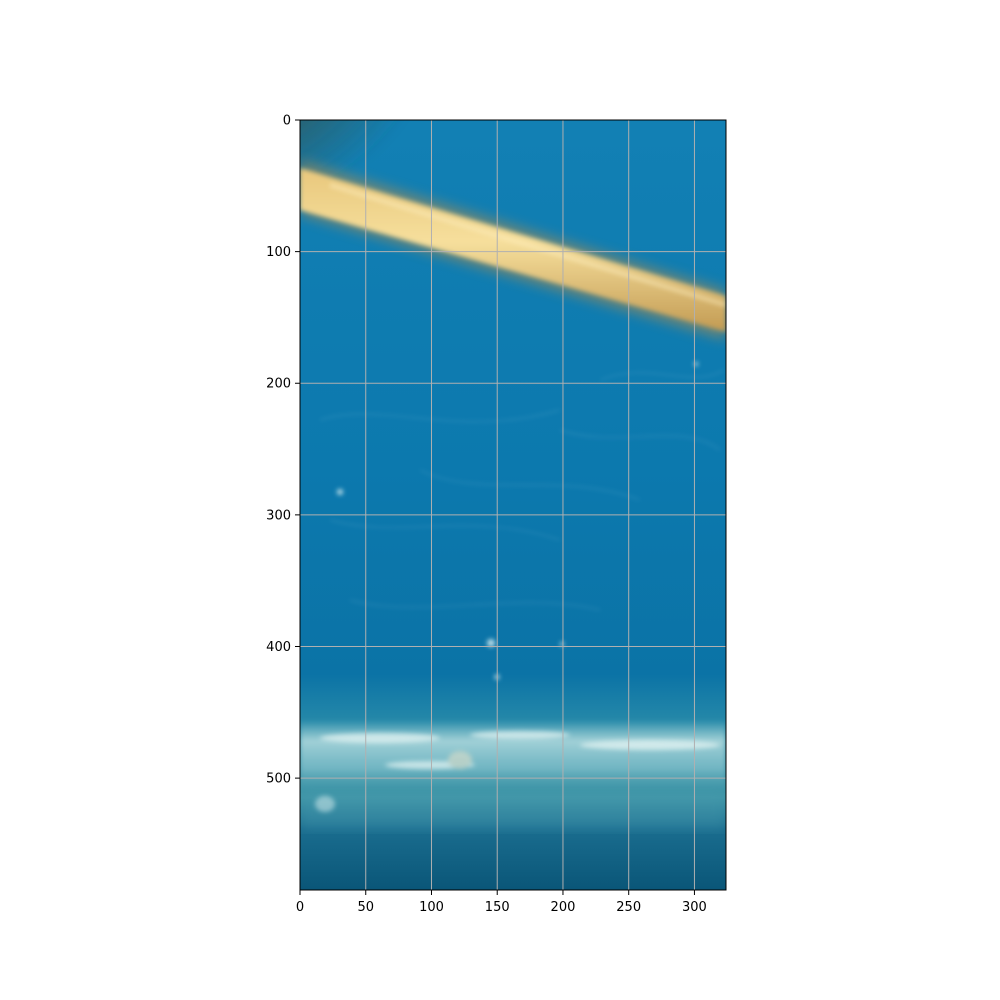 This screenshot has width=1000, height=1000. What do you see at coordinates (287, 121) in the screenshot?
I see `y-tick-label: 0` at bounding box center [287, 121].